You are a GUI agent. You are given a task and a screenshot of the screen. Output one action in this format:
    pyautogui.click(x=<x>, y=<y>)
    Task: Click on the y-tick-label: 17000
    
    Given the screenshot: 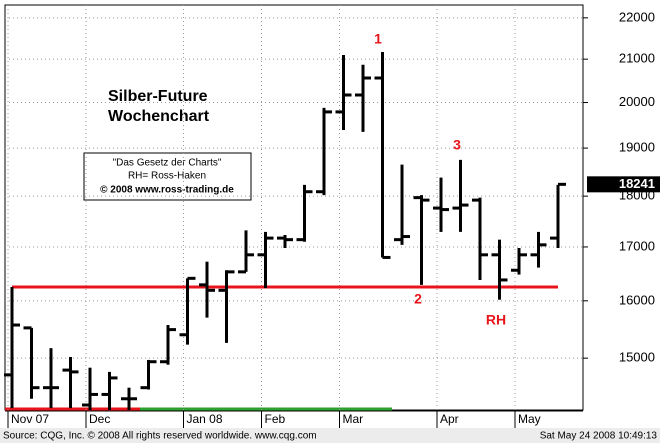 What is the action you would take?
    pyautogui.click(x=637, y=245)
    